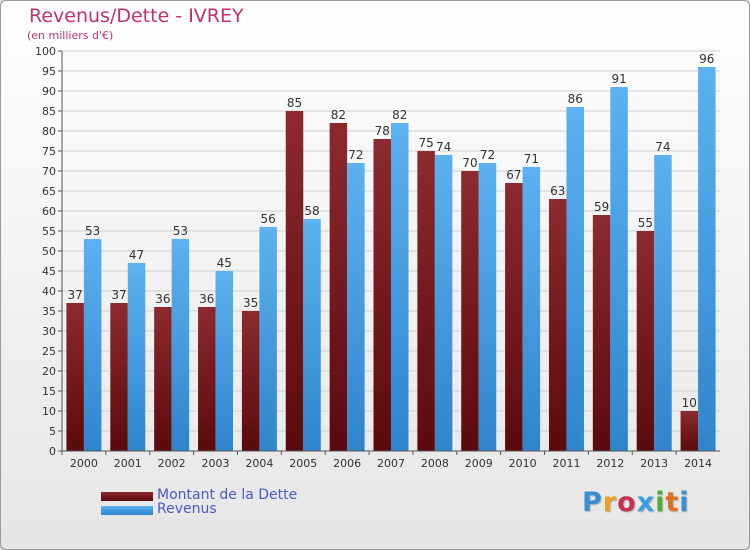 This screenshot has height=550, width=750. Describe the element at coordinates (514, 317) in the screenshot. I see `bar-dette-2010` at that location.